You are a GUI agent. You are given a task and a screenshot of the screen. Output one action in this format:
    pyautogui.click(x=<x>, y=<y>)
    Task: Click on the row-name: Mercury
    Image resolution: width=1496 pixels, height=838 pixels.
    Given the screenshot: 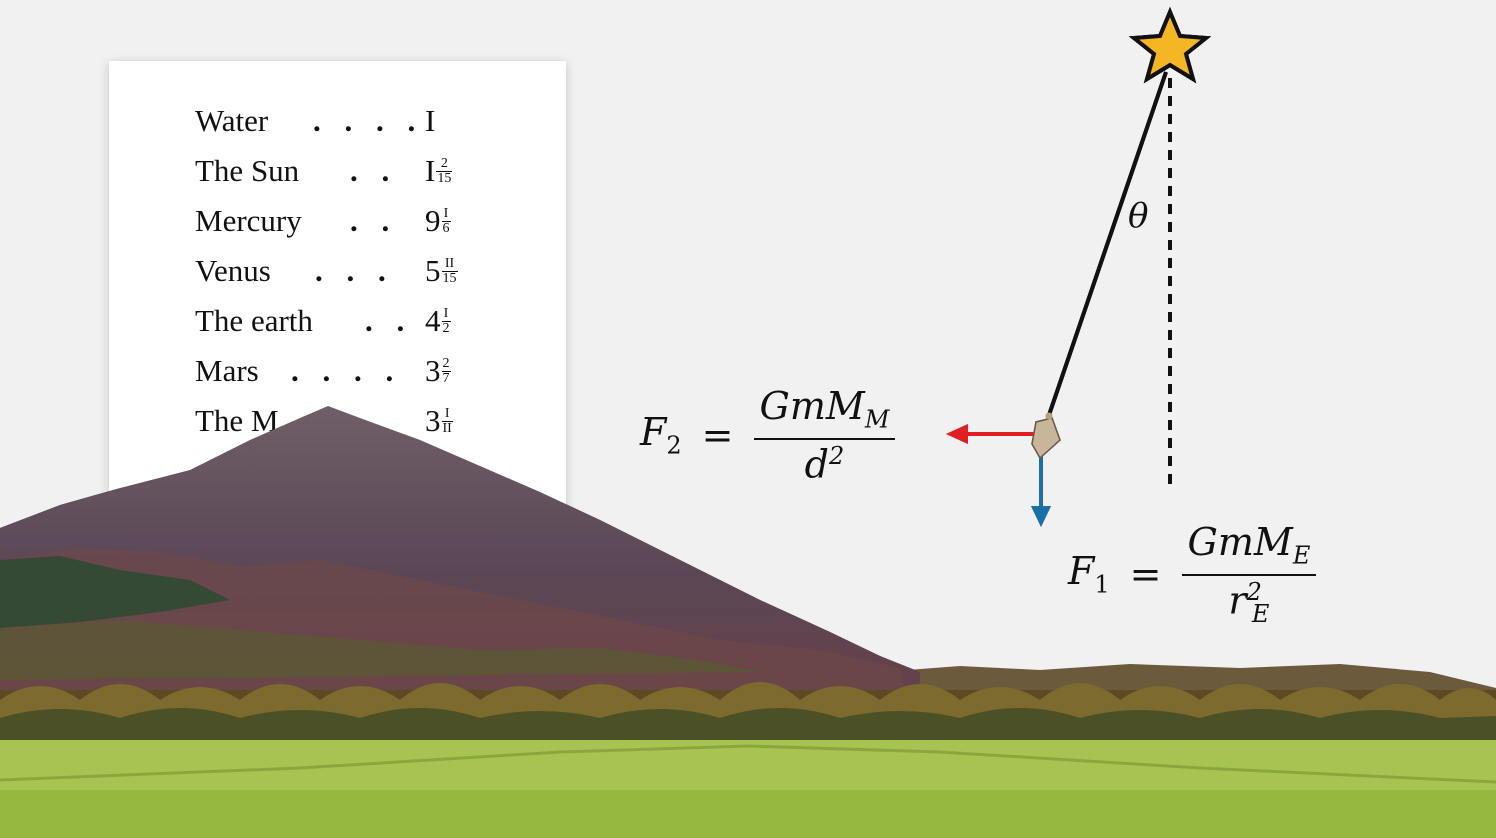 What is the action you would take?
    pyautogui.click(x=248, y=220)
    